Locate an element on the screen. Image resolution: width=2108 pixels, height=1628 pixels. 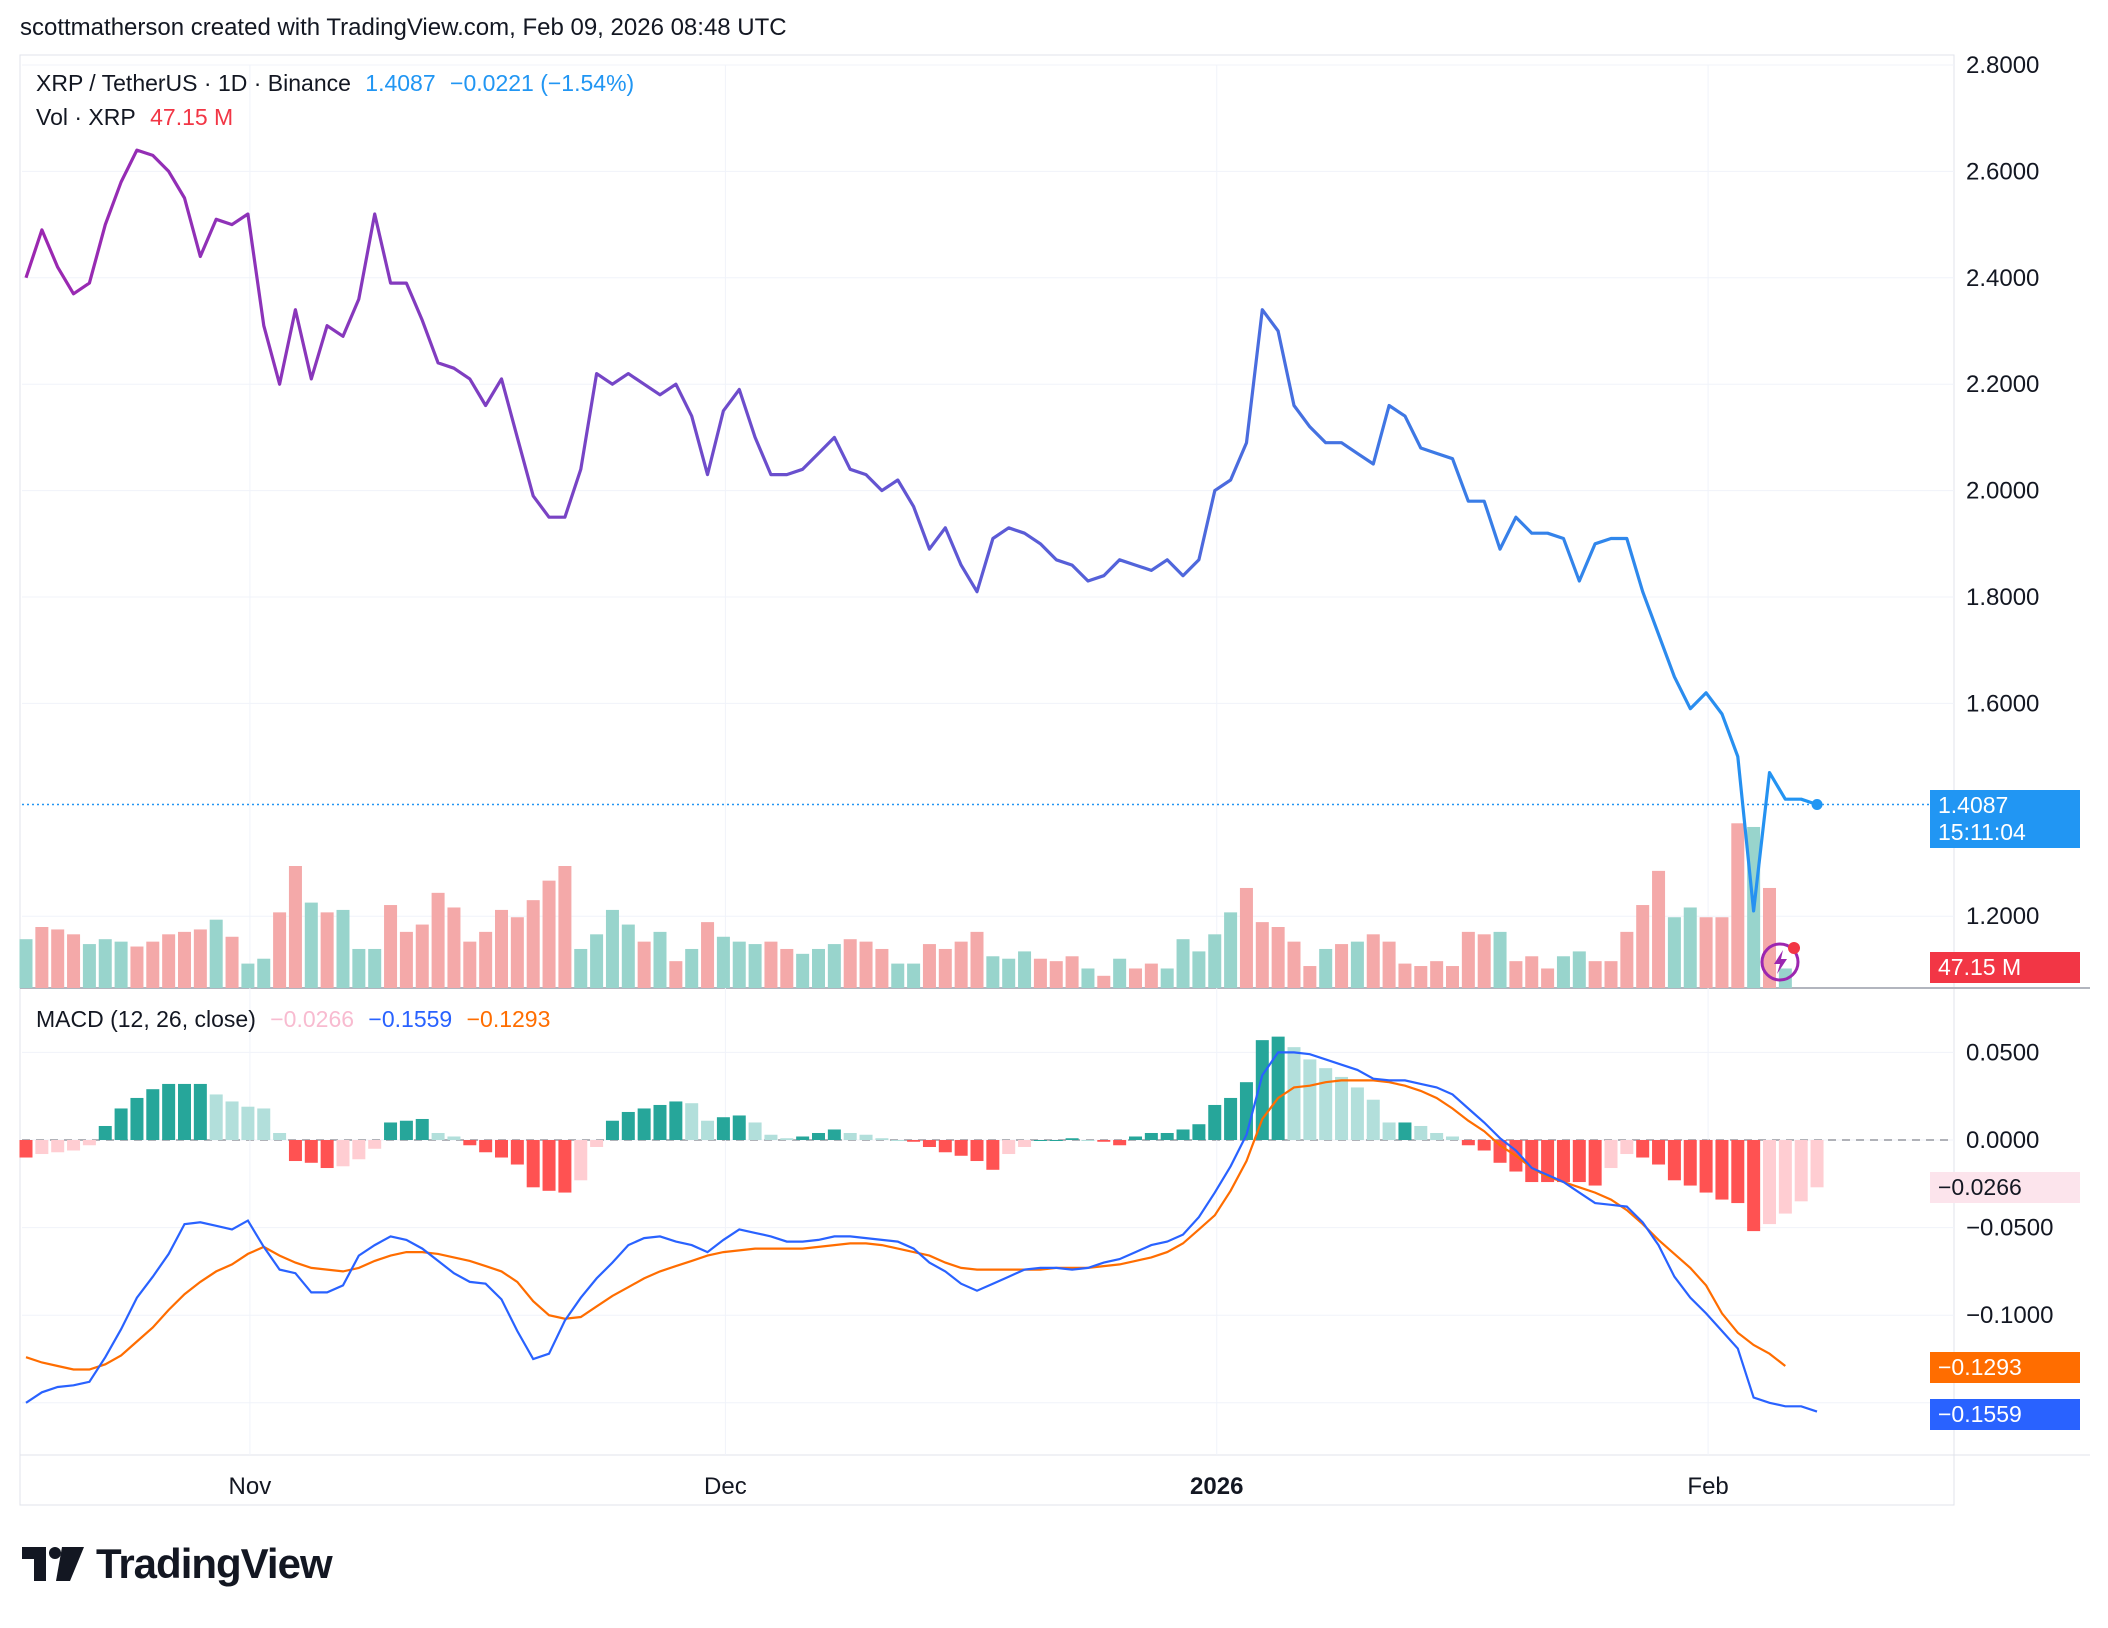
macd-tick-label: −0.1000 is located at coordinates (2009, 1315).